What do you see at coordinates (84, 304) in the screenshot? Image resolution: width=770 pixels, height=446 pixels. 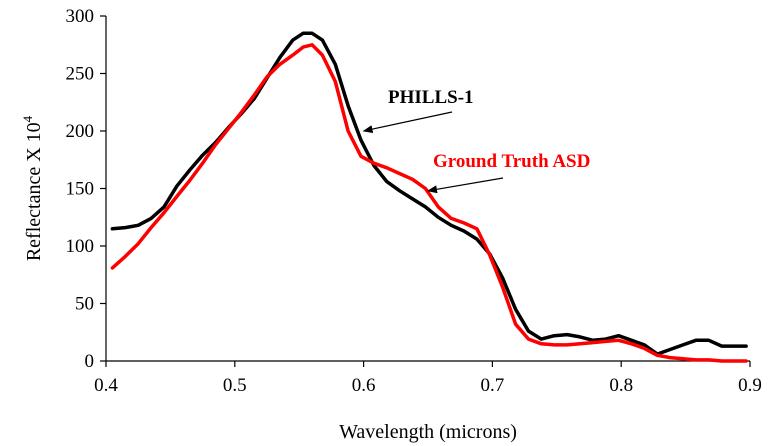 I see `y-tick-label: 50` at bounding box center [84, 304].